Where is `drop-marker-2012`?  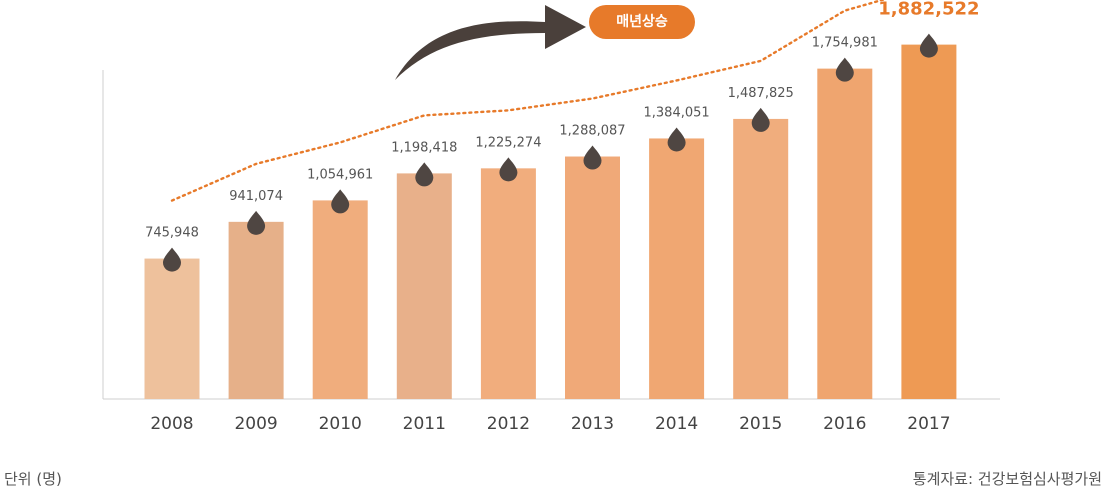 drop-marker-2012 is located at coordinates (508, 169).